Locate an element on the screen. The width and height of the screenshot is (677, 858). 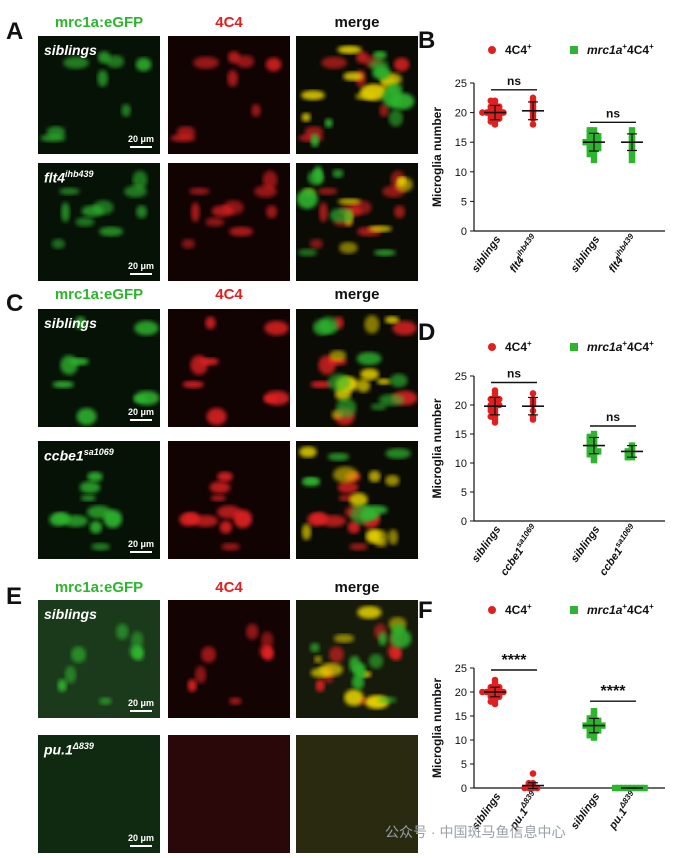
green-channel-image: ccbe1sa1069 20 μm is located at coordinates (99, 500).